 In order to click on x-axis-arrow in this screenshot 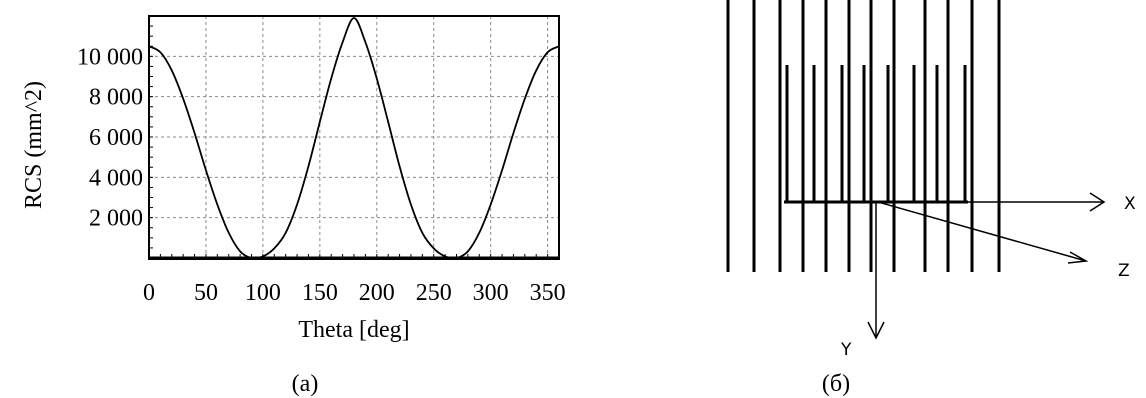, I will do `click(992, 202)`.